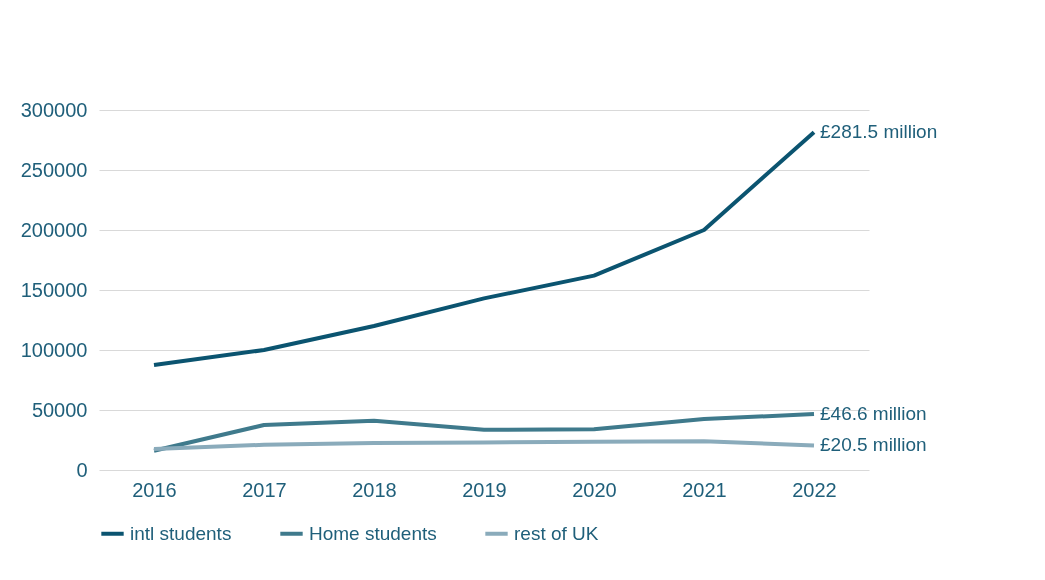 This screenshot has width=1045, height=580. Describe the element at coordinates (264, 489) in the screenshot. I see `x-tick-label: 2017` at that location.